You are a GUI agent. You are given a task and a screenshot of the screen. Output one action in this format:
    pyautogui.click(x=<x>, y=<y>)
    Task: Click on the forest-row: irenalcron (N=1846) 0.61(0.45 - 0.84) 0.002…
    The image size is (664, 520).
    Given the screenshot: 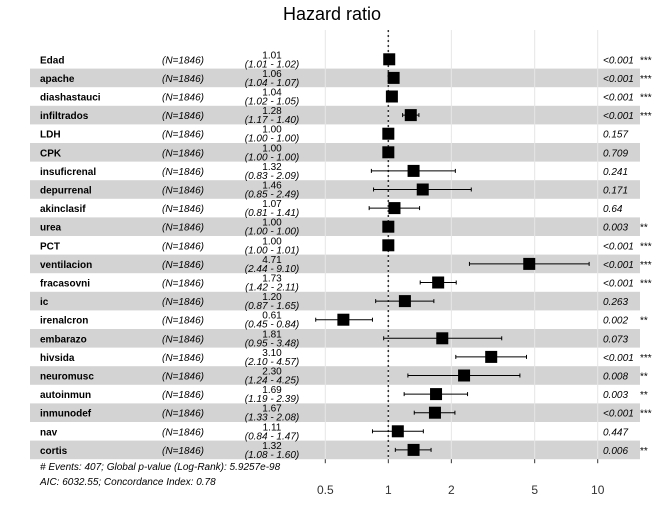 What is the action you would take?
    pyautogui.click(x=344, y=321)
    